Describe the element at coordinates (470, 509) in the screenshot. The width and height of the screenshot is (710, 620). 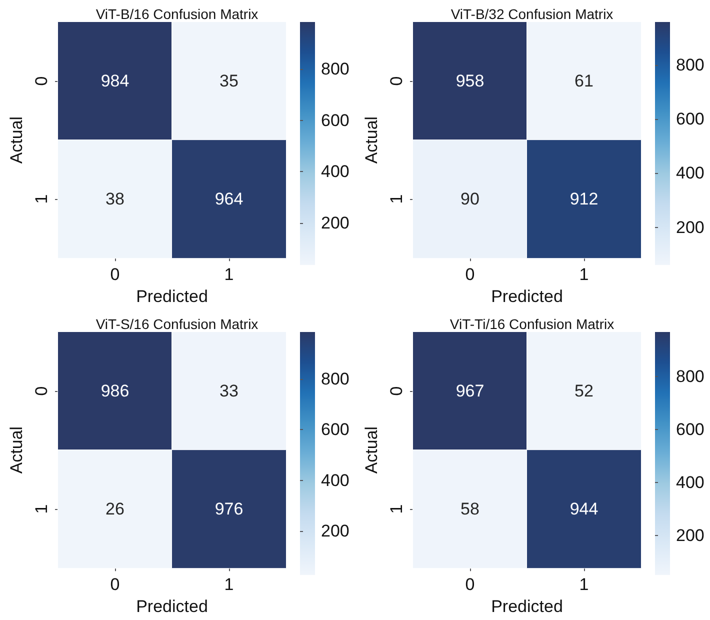
I see `data-label: 58` at that location.